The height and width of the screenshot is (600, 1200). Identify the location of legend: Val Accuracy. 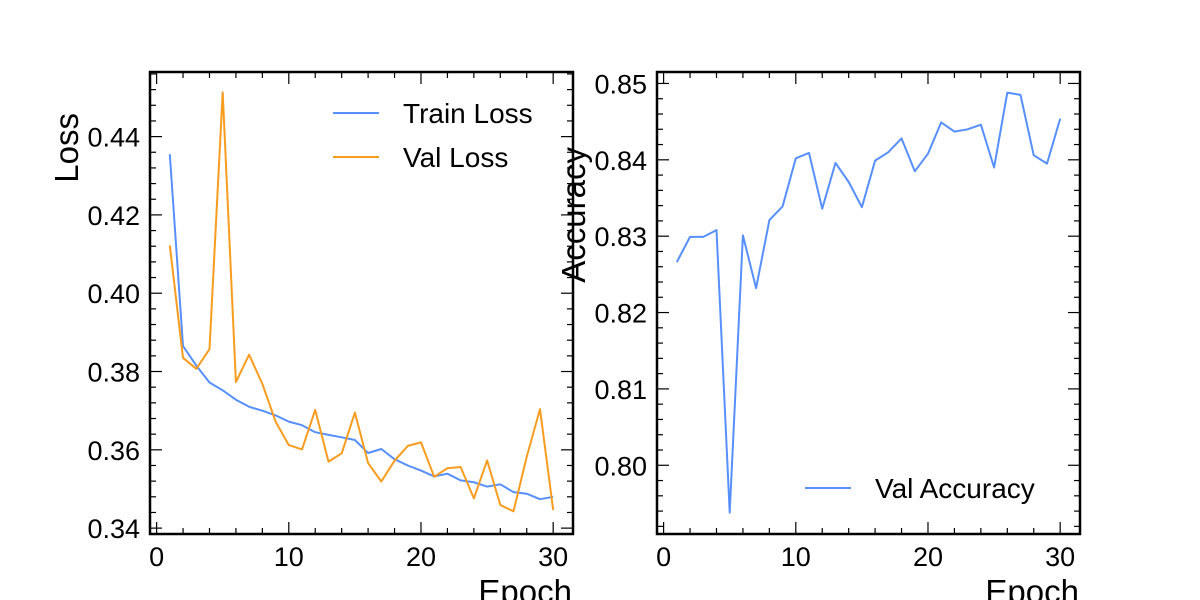
(920, 488).